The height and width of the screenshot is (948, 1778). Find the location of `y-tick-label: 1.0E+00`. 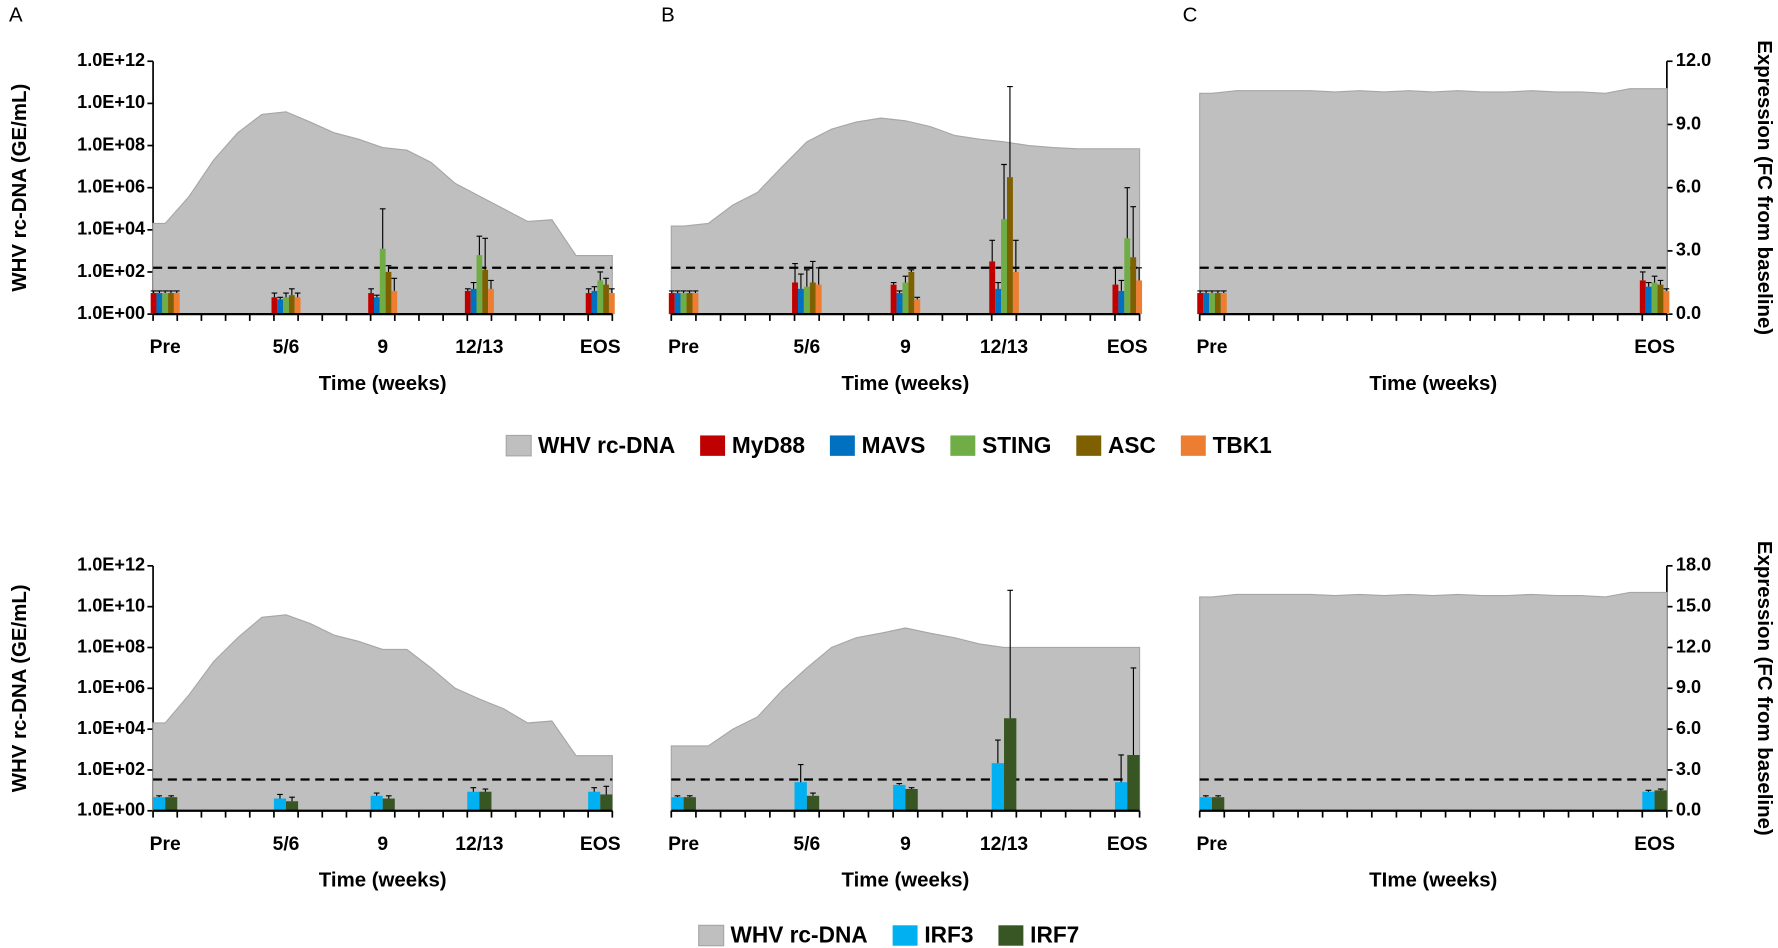

y-tick-label: 1.0E+00 is located at coordinates (111, 810).